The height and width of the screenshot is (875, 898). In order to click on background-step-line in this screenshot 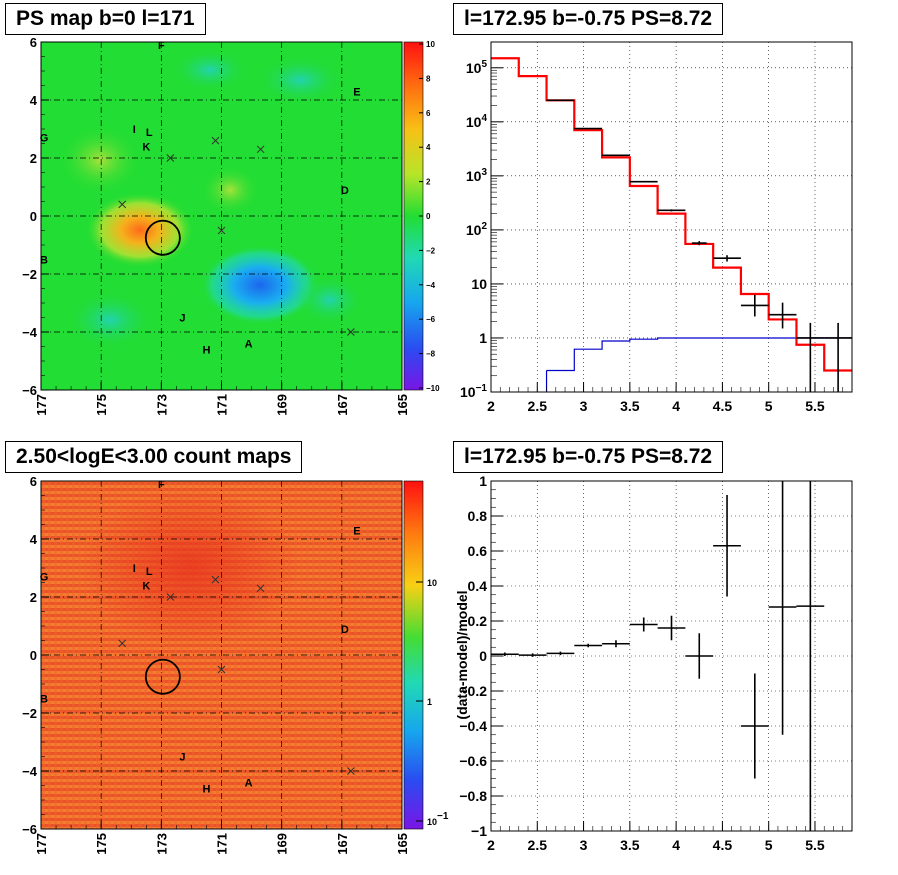, I will do `click(699, 354)`.